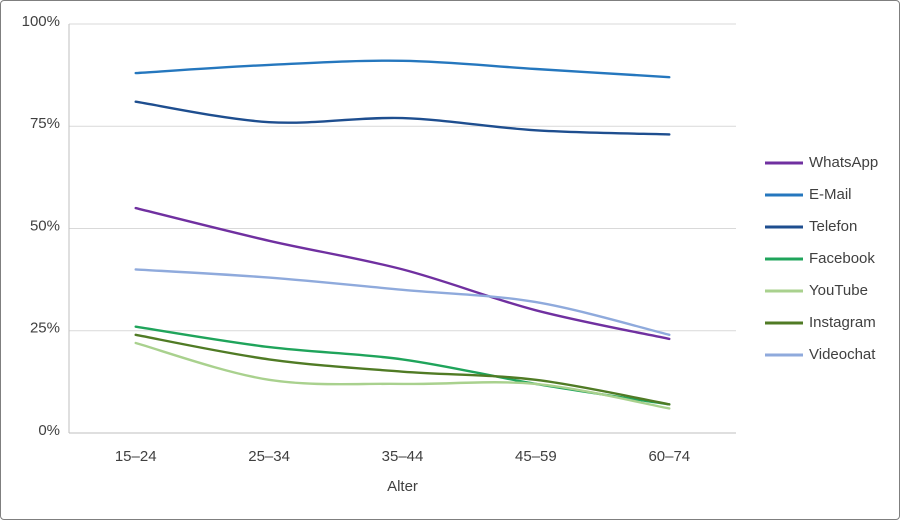 The image size is (900, 520). I want to click on legend-item-youtube: YouTube, so click(816, 290).